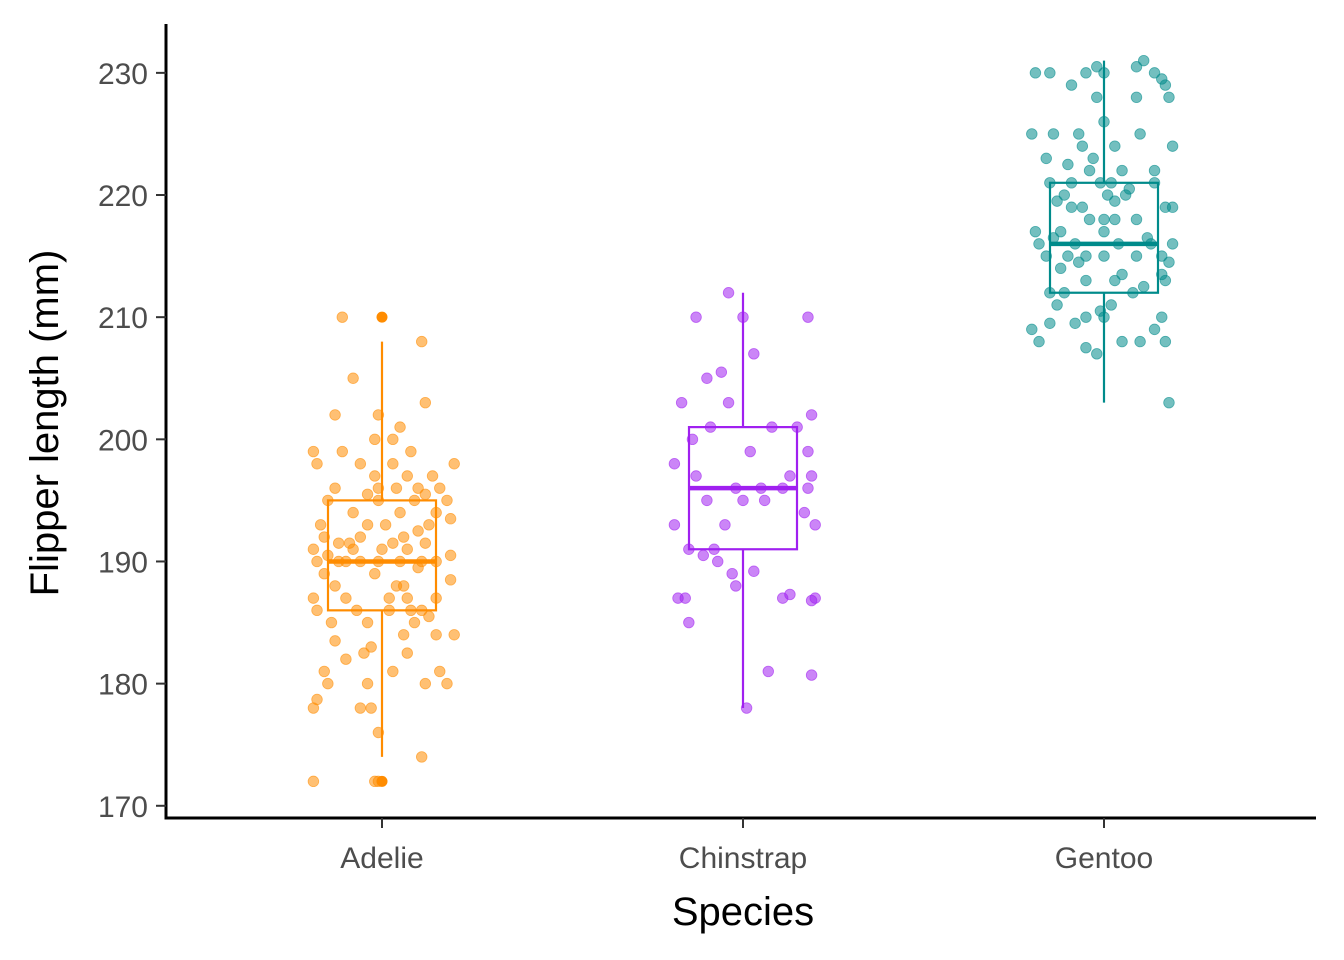  Describe the element at coordinates (123, 562) in the screenshot. I see `y-tick-label: 190` at that location.